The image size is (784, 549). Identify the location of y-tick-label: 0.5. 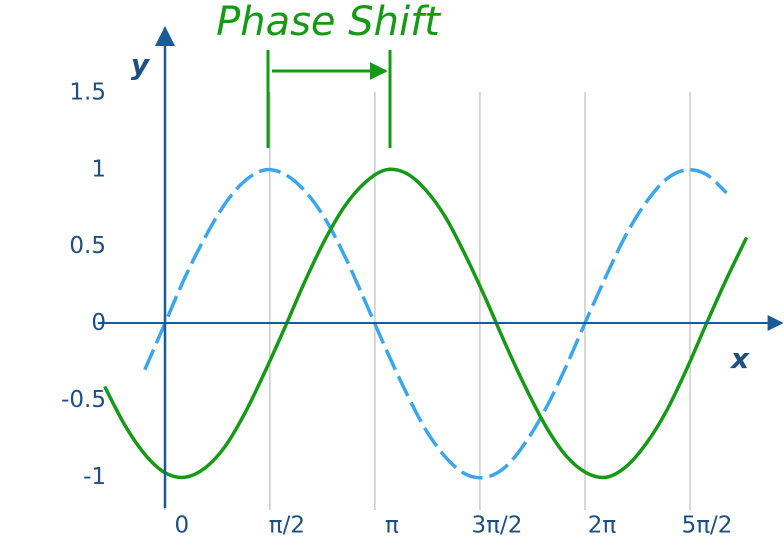
(87, 246).